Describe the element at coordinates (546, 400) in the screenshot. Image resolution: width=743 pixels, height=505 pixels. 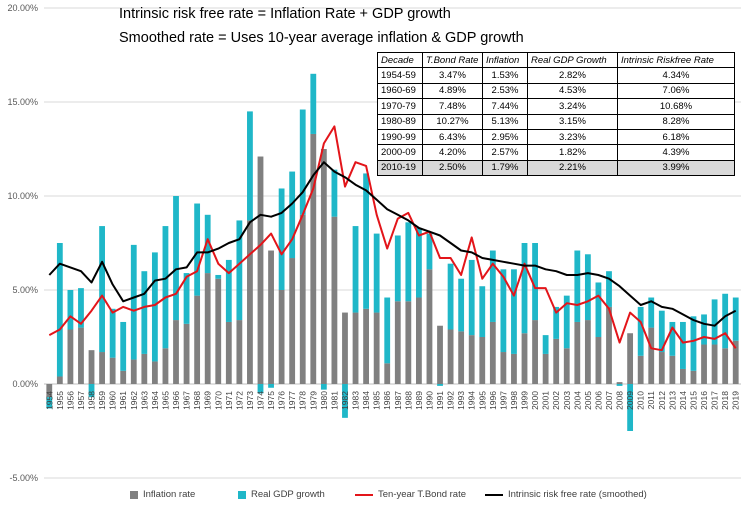
I see `x-tick-label: 2001` at that location.